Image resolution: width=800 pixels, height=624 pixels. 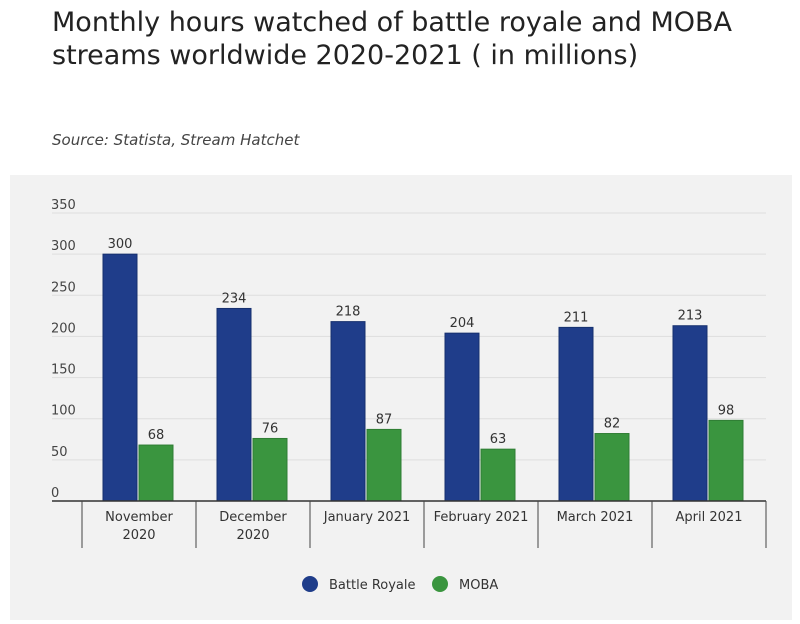 I want to click on y-tick-label: 150, so click(x=63, y=370).